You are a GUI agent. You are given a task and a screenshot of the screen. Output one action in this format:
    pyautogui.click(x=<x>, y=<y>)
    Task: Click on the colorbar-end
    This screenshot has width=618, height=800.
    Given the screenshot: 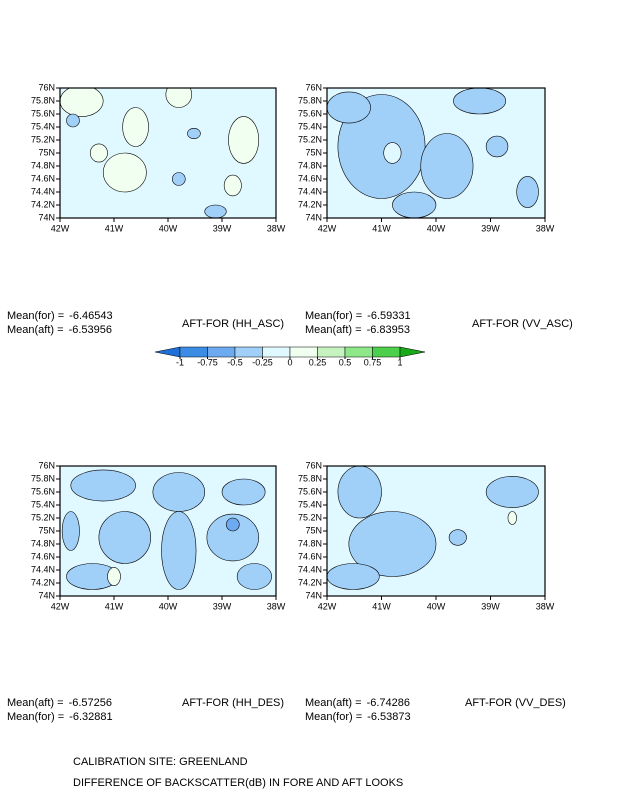 What is the action you would take?
    pyautogui.click(x=167, y=352)
    